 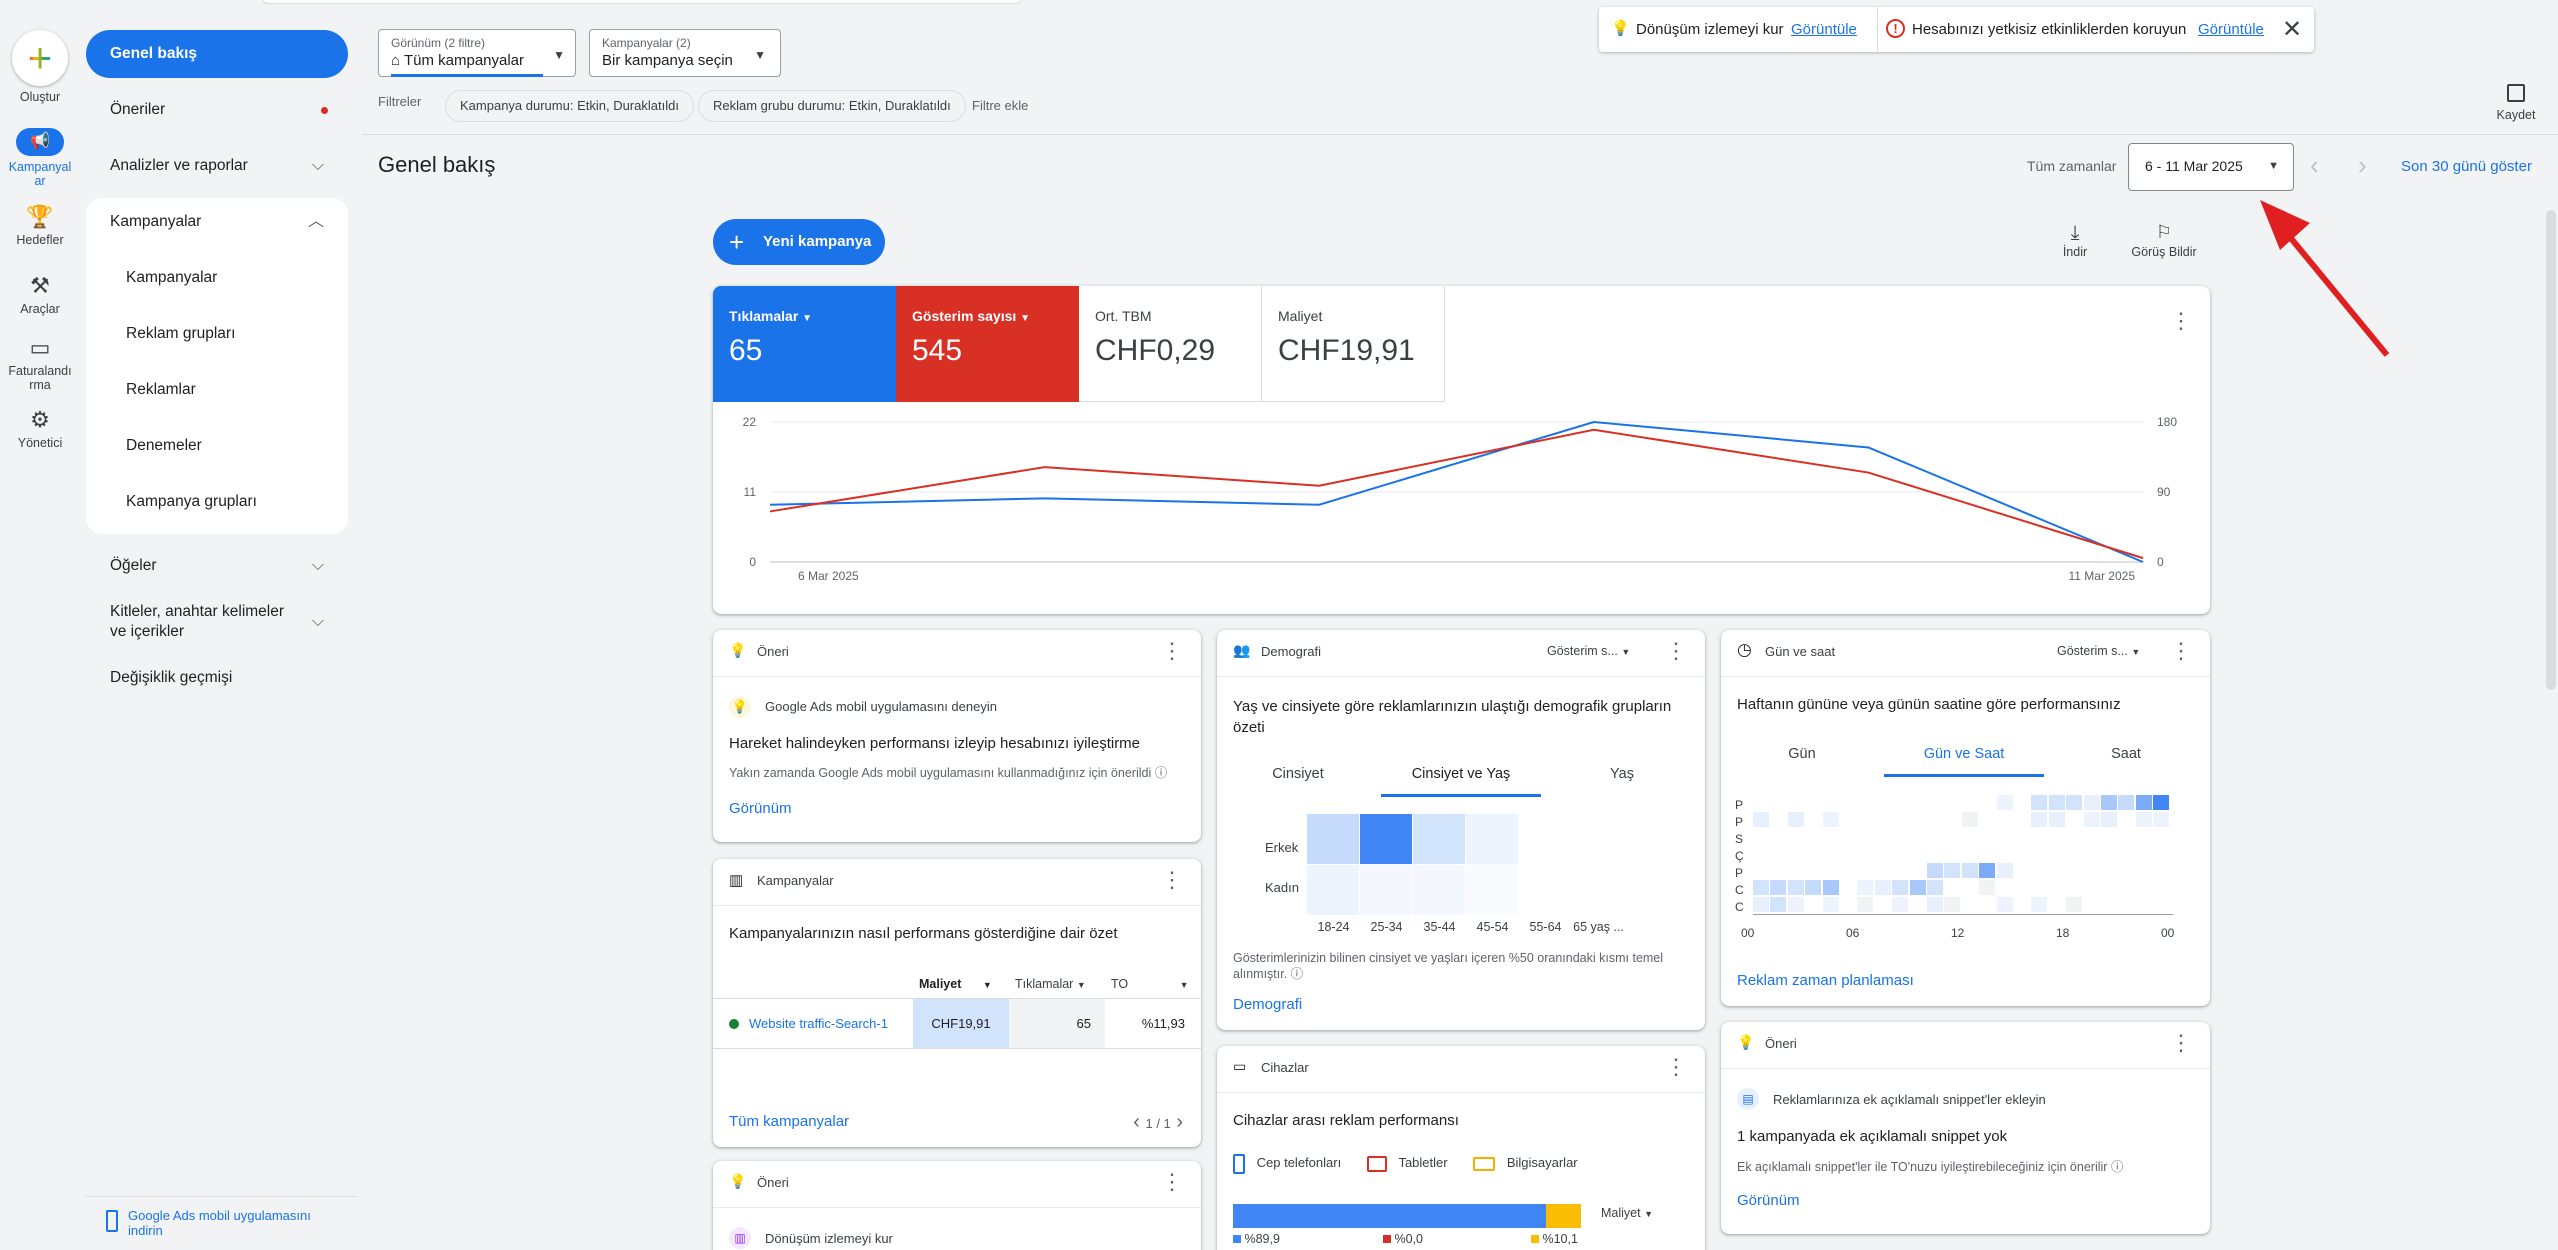 What do you see at coordinates (2466, 166) in the screenshot?
I see `show-last-30-days-link: Son 30 günü göster` at bounding box center [2466, 166].